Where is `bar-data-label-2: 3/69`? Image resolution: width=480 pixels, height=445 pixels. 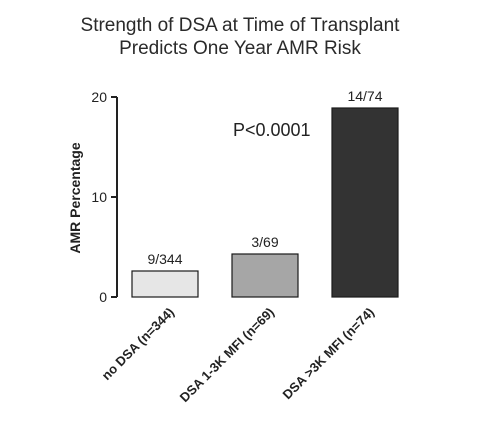 bar-data-label-2: 3/69 is located at coordinates (264, 242).